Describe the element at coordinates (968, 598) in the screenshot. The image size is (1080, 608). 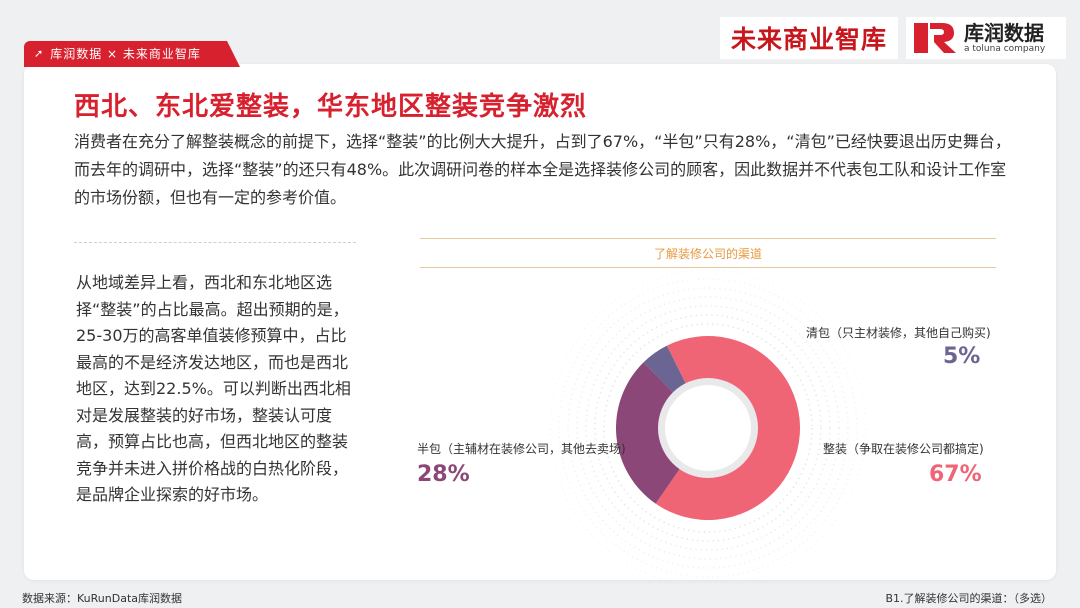
I see `footer-question: B1.了解装修公司的渠道：（多选）` at that location.